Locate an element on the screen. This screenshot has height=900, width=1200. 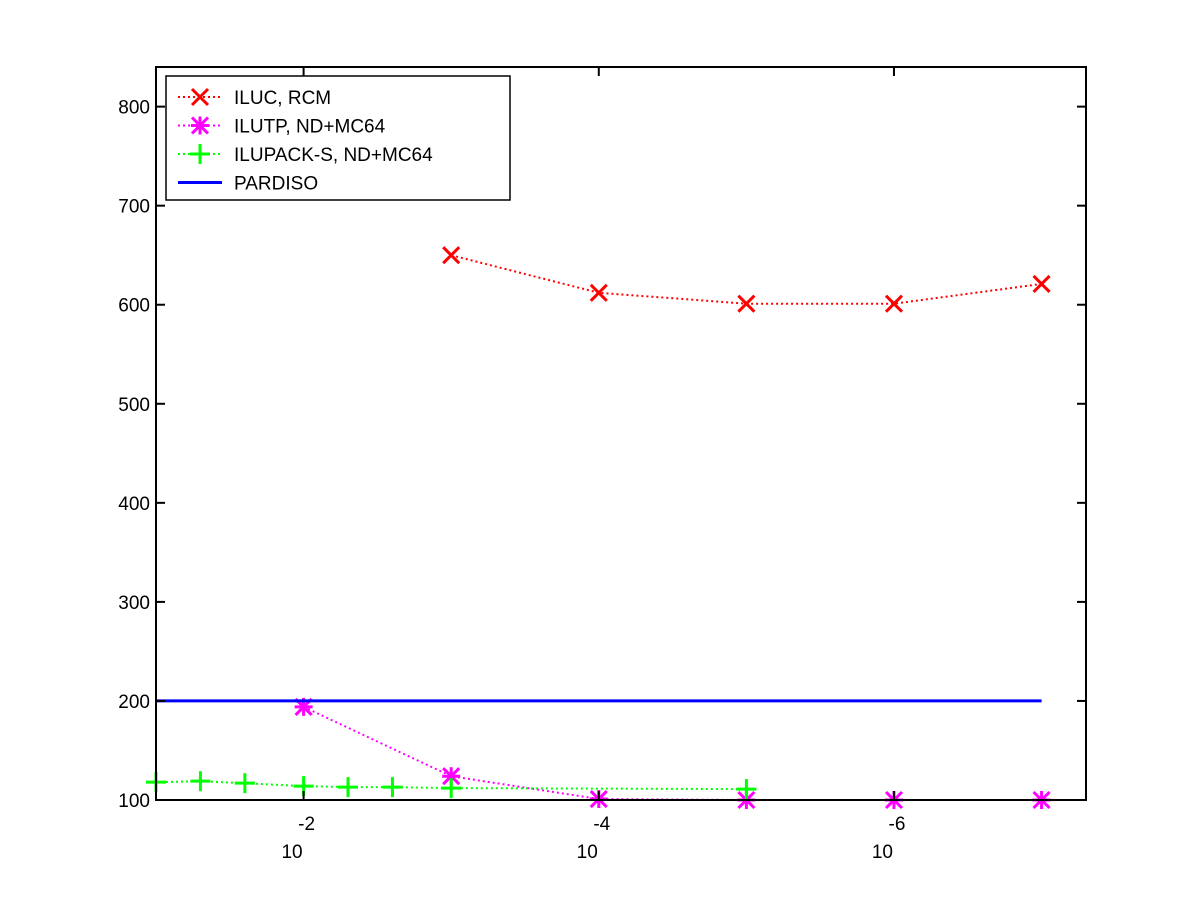
y-tick-label: 200 is located at coordinates (134, 702).